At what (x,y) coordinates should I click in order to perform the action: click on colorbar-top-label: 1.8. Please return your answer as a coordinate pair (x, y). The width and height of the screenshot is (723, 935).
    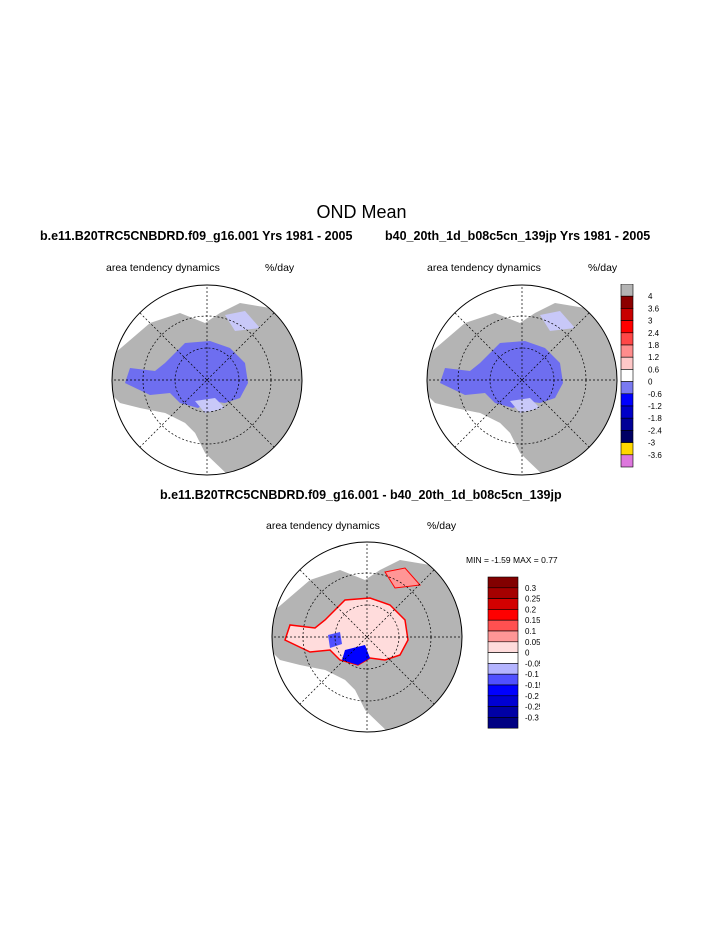
    Looking at the image, I should click on (654, 345).